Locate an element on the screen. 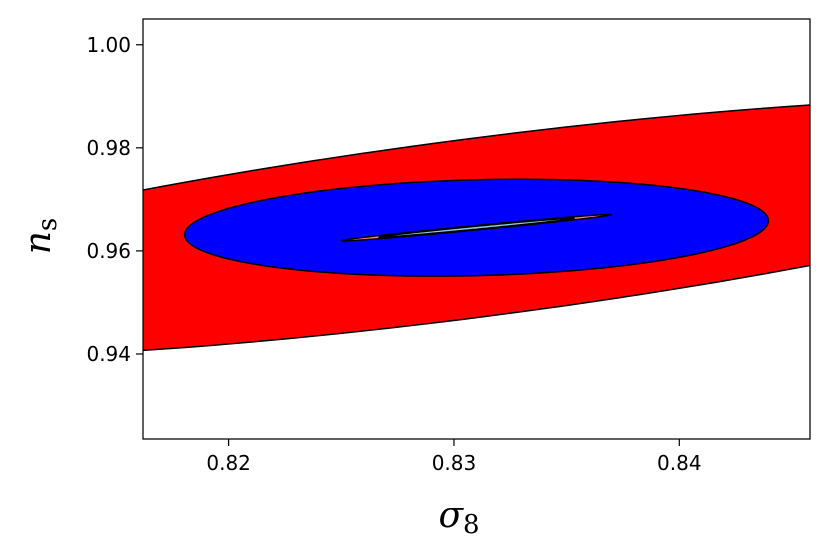  x-tick-label: 0.82 is located at coordinates (228, 463).